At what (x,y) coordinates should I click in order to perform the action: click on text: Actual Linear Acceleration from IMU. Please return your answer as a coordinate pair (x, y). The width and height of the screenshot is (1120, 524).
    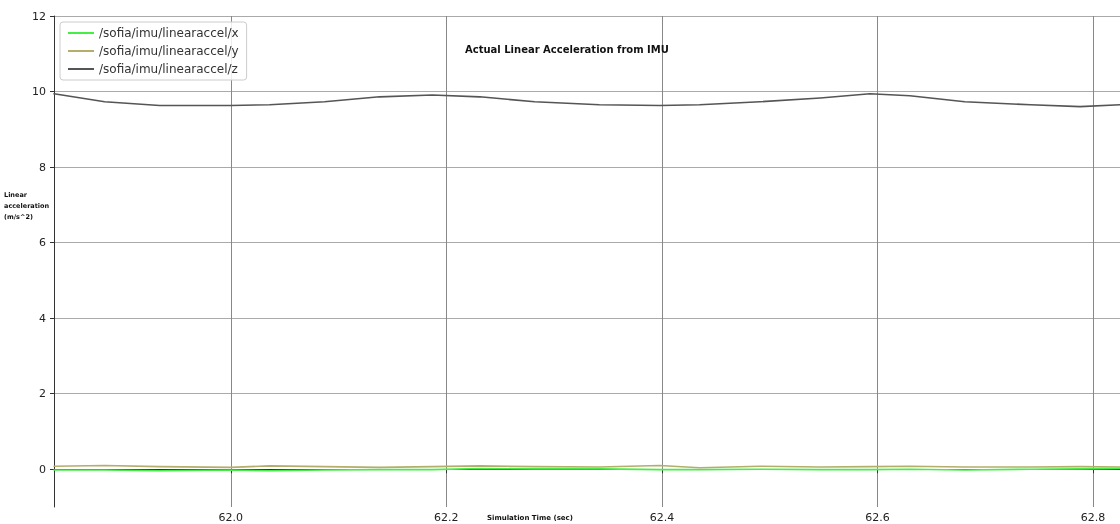
    Looking at the image, I should click on (567, 49).